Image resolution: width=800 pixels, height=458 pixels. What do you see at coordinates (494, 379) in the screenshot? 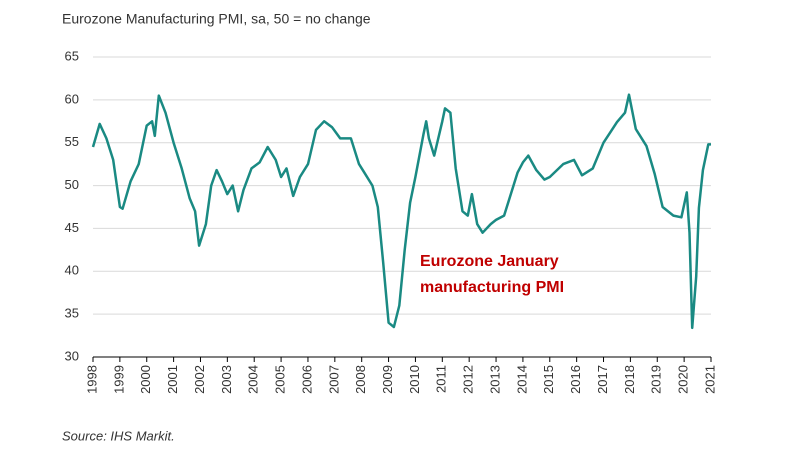
I see `x-tick-label: 2013` at bounding box center [494, 379].